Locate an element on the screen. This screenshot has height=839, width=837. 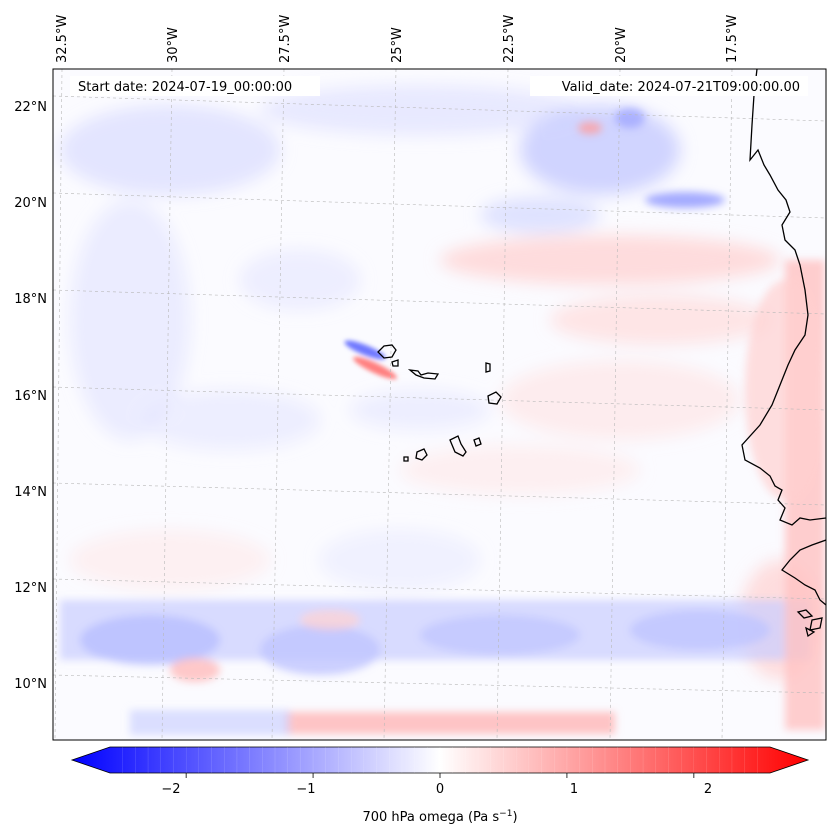
lon-label: 22.5°W is located at coordinates (509, 39).